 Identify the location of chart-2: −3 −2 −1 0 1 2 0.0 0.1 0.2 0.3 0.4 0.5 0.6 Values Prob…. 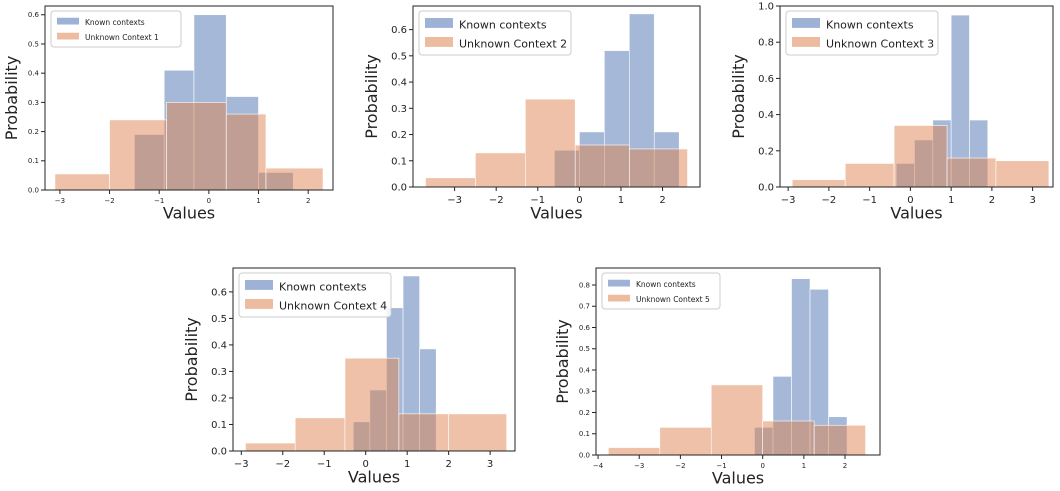
(531, 114).